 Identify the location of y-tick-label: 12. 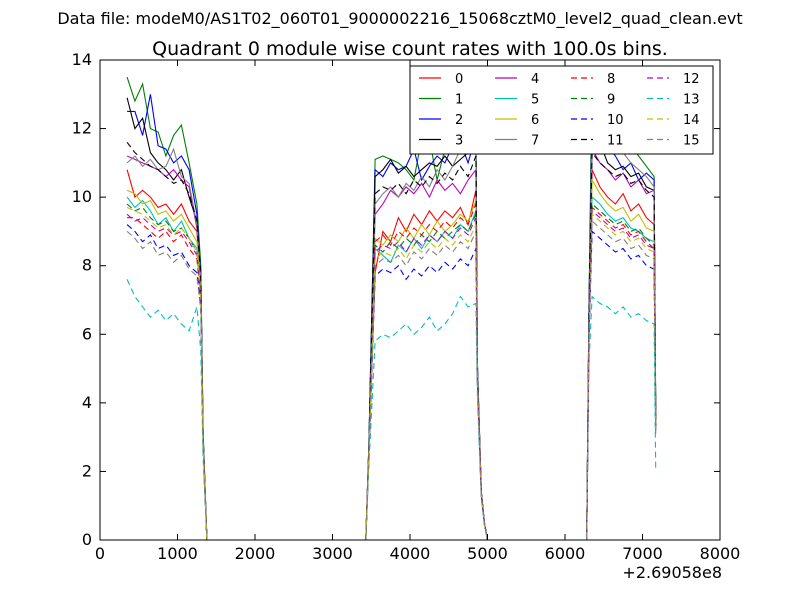
(82, 128).